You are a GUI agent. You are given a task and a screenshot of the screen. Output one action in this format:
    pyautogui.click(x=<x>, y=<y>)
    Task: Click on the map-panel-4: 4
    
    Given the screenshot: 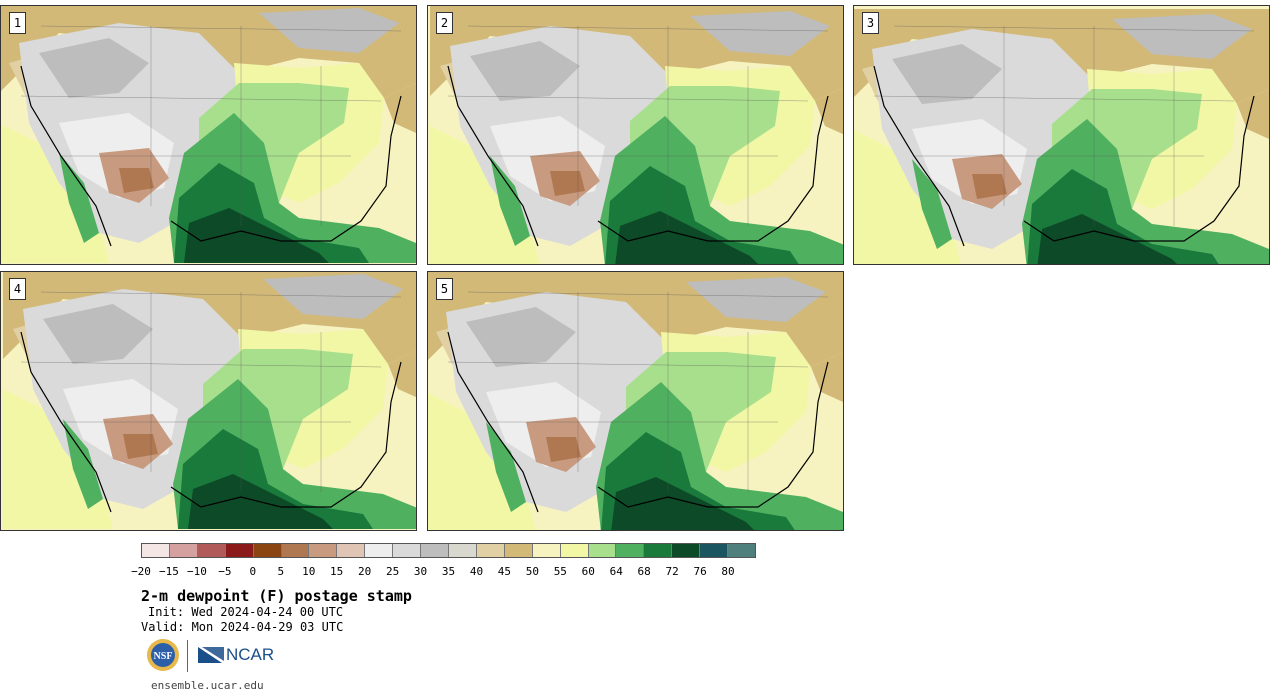 What is the action you would take?
    pyautogui.click(x=208, y=401)
    